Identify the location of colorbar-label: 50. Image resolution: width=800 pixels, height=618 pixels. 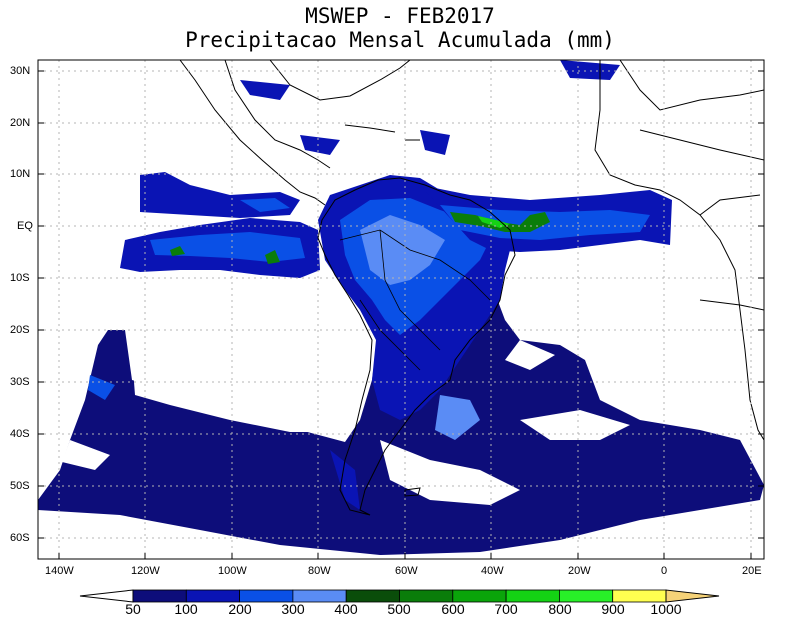
(133, 609).